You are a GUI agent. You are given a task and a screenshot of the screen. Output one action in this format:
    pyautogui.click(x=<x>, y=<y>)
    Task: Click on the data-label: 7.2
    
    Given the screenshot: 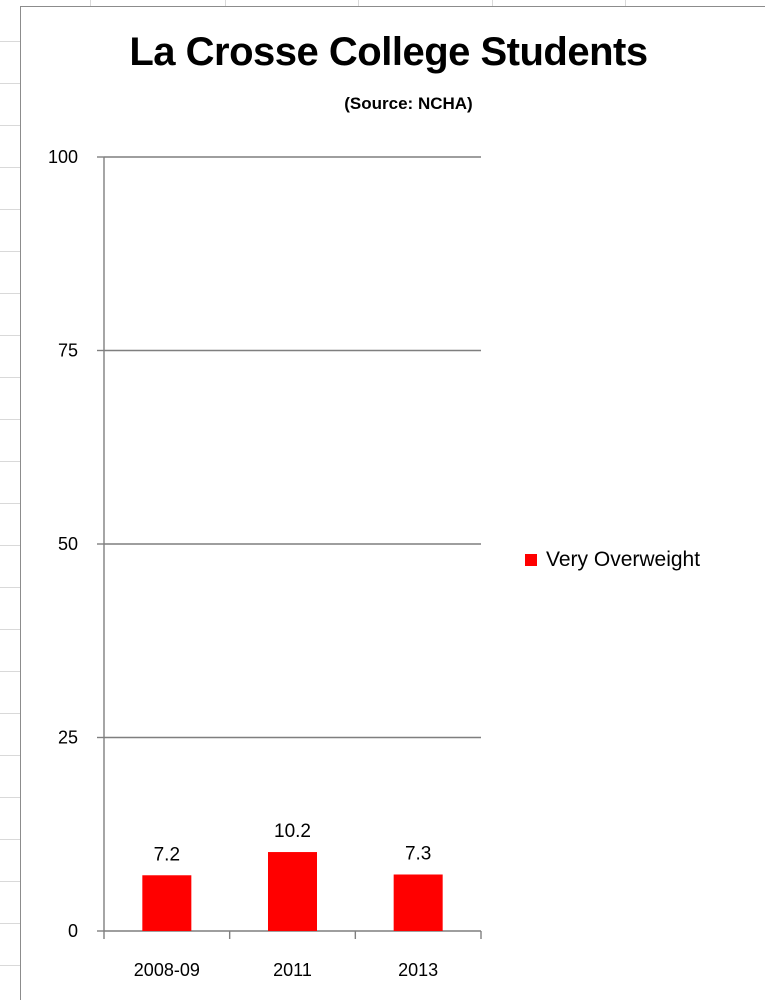 What is the action you would take?
    pyautogui.click(x=167, y=854)
    